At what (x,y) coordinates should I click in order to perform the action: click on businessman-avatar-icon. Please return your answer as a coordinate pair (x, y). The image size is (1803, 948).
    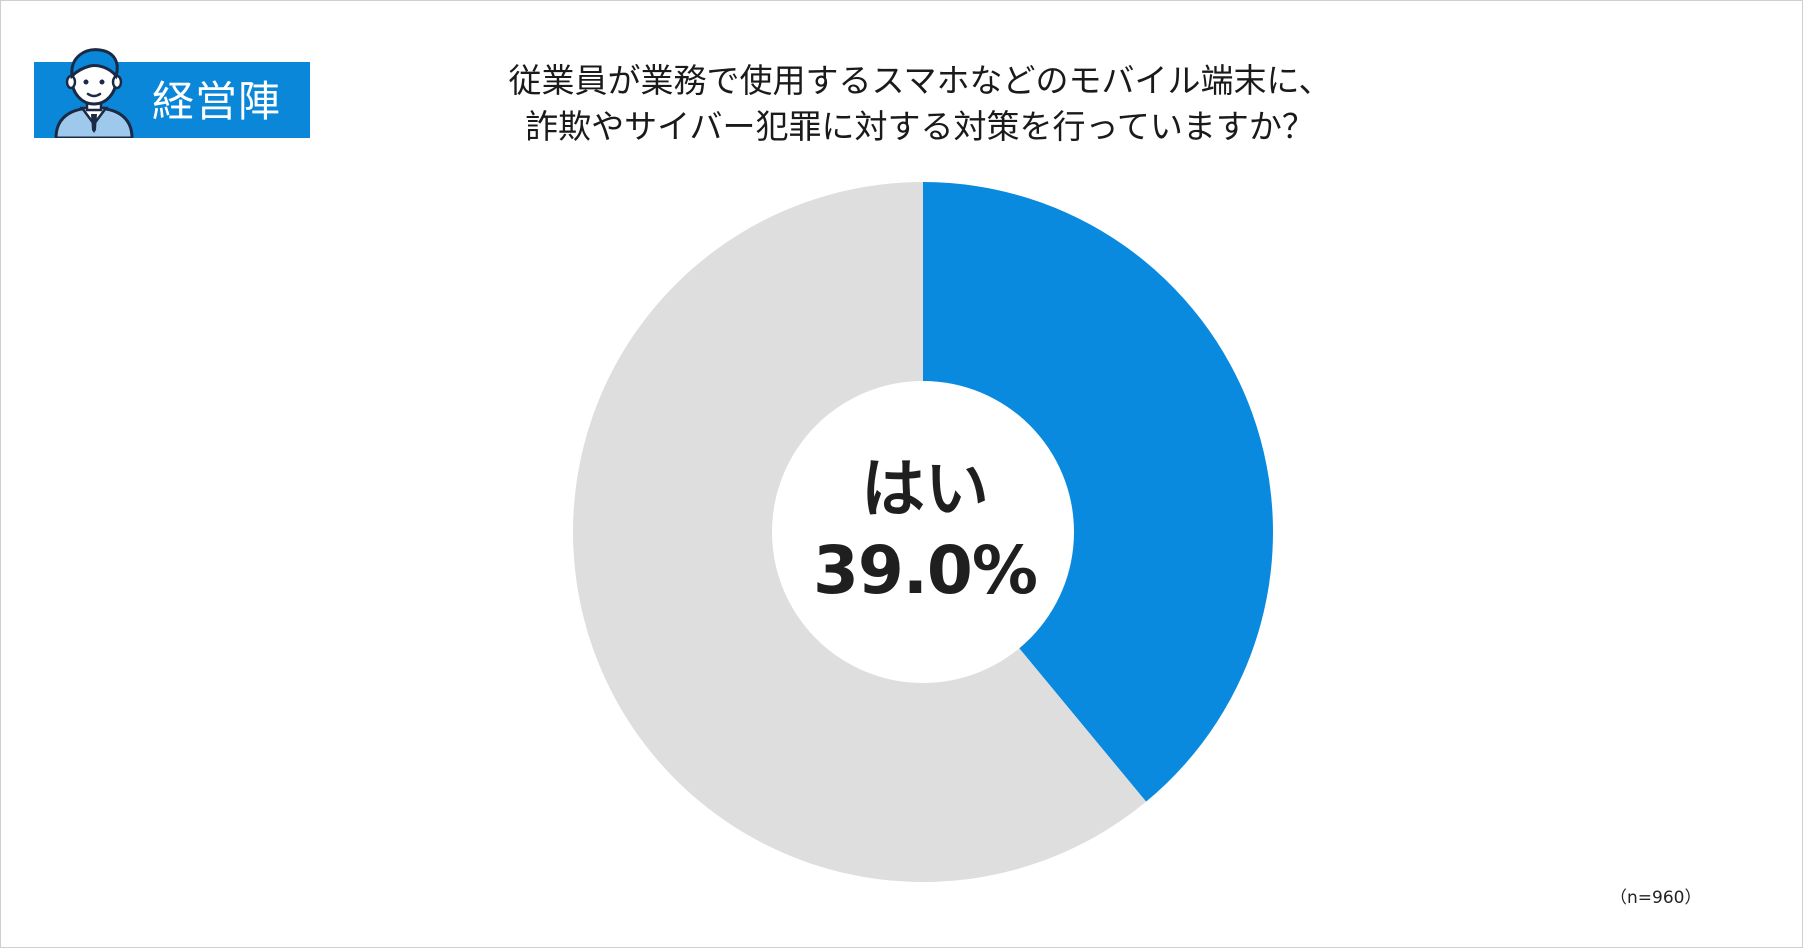
    Looking at the image, I should click on (94, 93).